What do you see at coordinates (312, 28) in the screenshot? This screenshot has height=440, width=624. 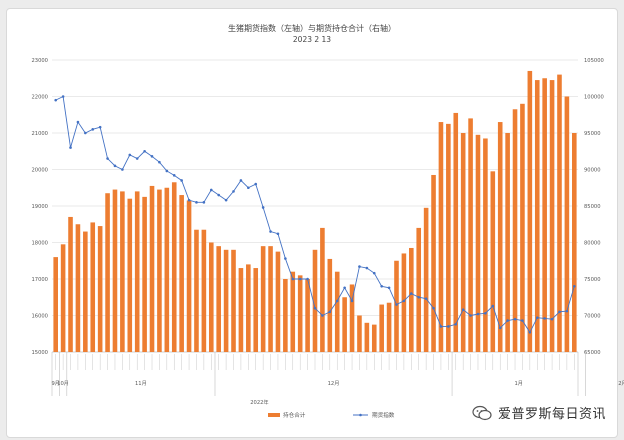 I see `chart-title: 生猪期货指数（左轴）与期货持仓合计（右轴）` at bounding box center [312, 28].